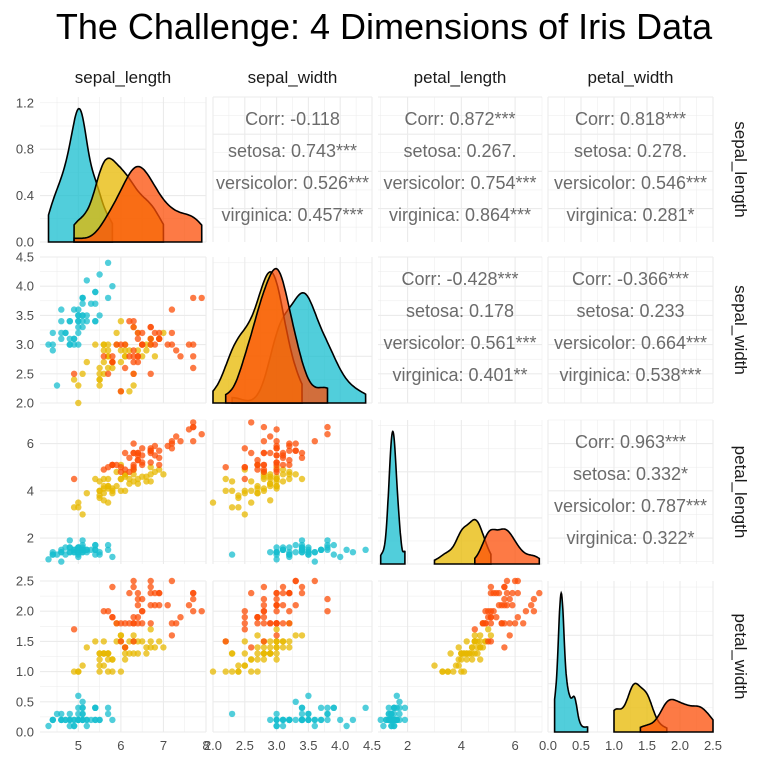  Describe the element at coordinates (740, 169) in the screenshot. I see `strip-right-sepal_length: sepal_length` at that location.